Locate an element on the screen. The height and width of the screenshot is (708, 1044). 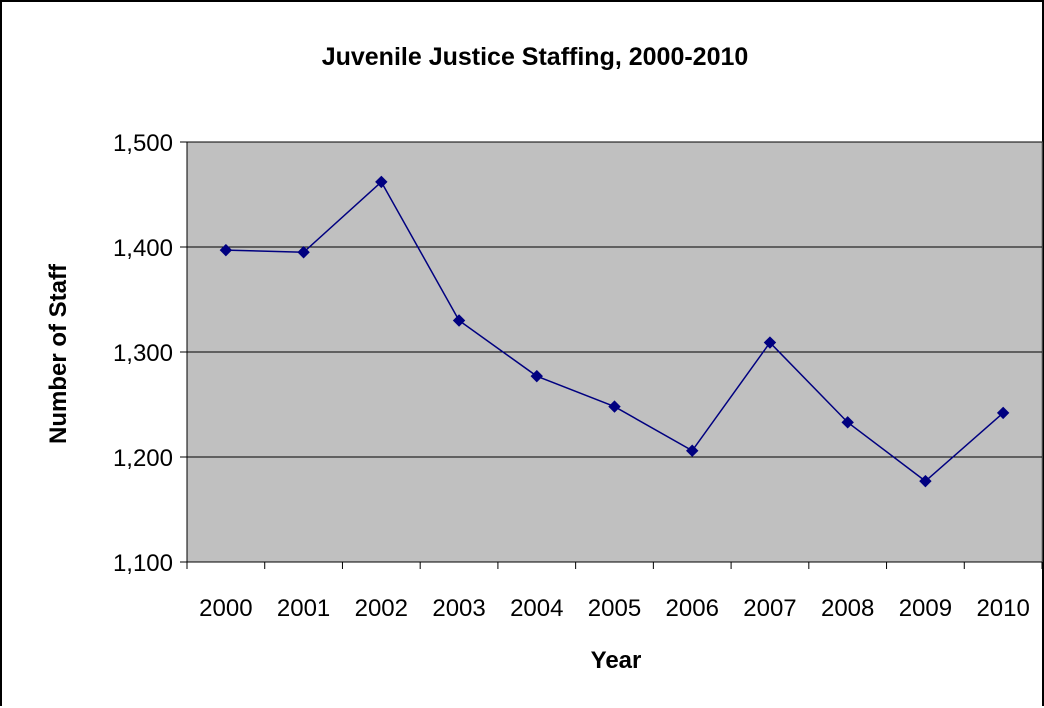
y-tick-label: 1,100 is located at coordinates (143, 563).